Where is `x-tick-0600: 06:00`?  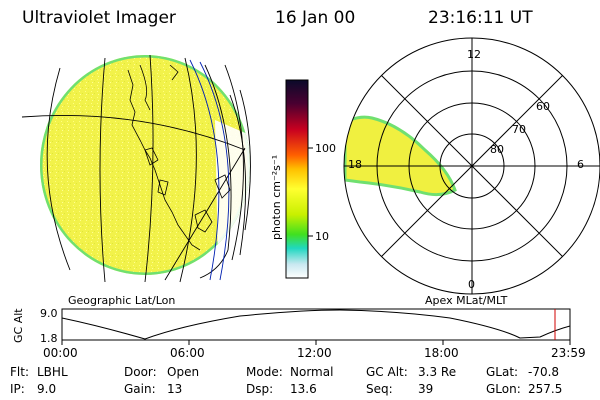
x-tick-0600: 06:00 is located at coordinates (187, 353).